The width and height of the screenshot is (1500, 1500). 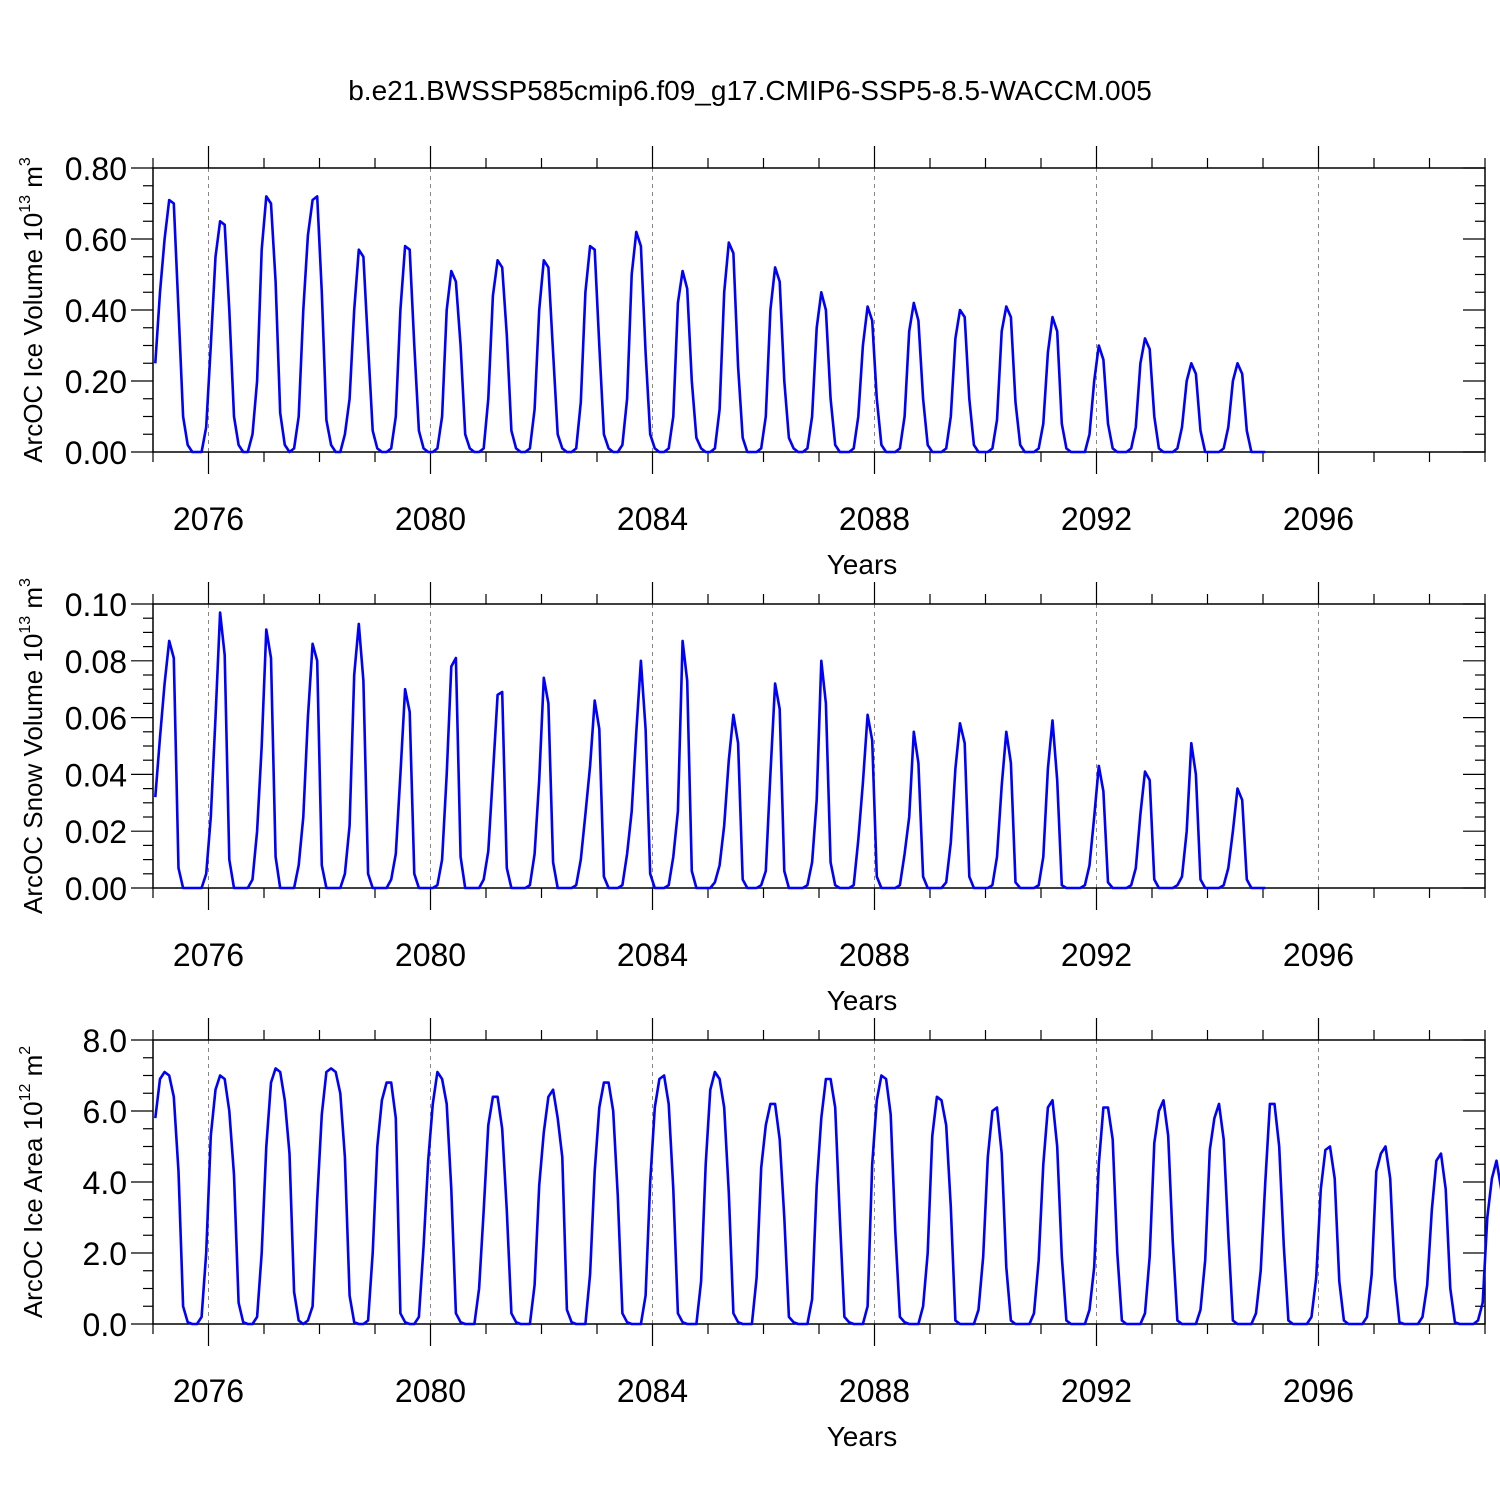 I want to click on y-tick-label: 0.40, so click(x=96, y=311).